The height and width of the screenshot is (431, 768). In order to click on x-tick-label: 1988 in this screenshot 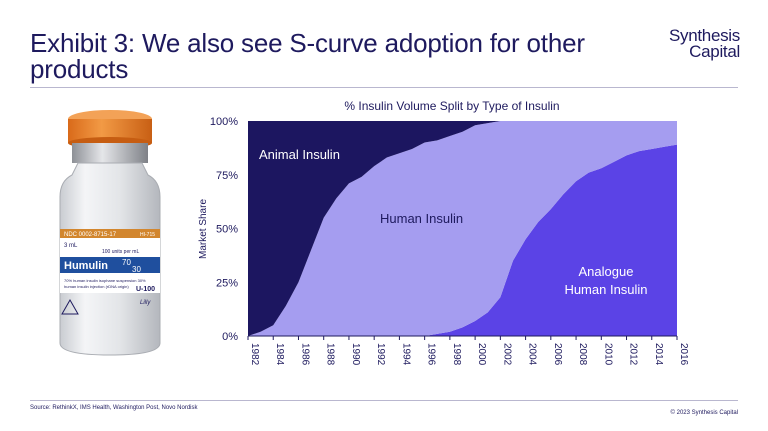, I will do `click(330, 354)`.